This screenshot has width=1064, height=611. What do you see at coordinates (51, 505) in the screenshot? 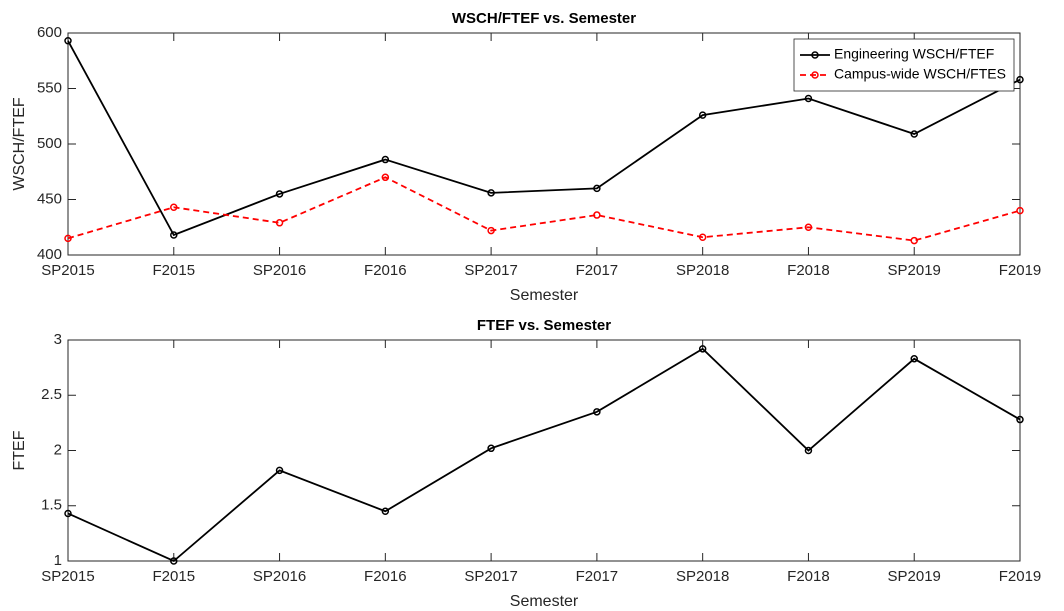
I see `y-tick-label: 1.5` at bounding box center [51, 505].